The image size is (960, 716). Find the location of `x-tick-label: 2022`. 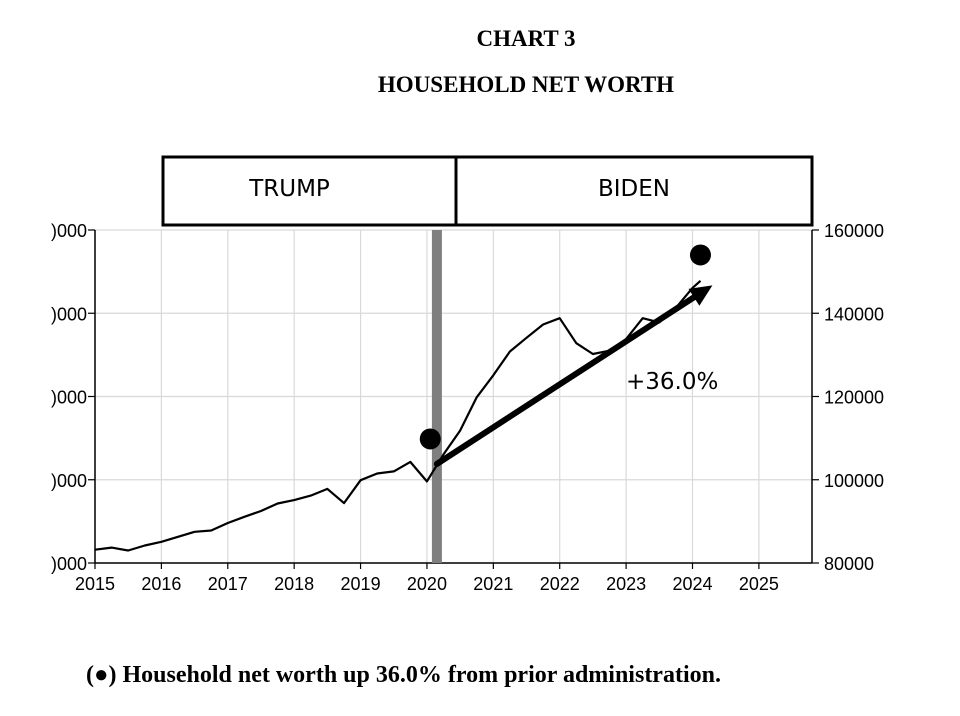

x-tick-label: 2022 is located at coordinates (560, 584).